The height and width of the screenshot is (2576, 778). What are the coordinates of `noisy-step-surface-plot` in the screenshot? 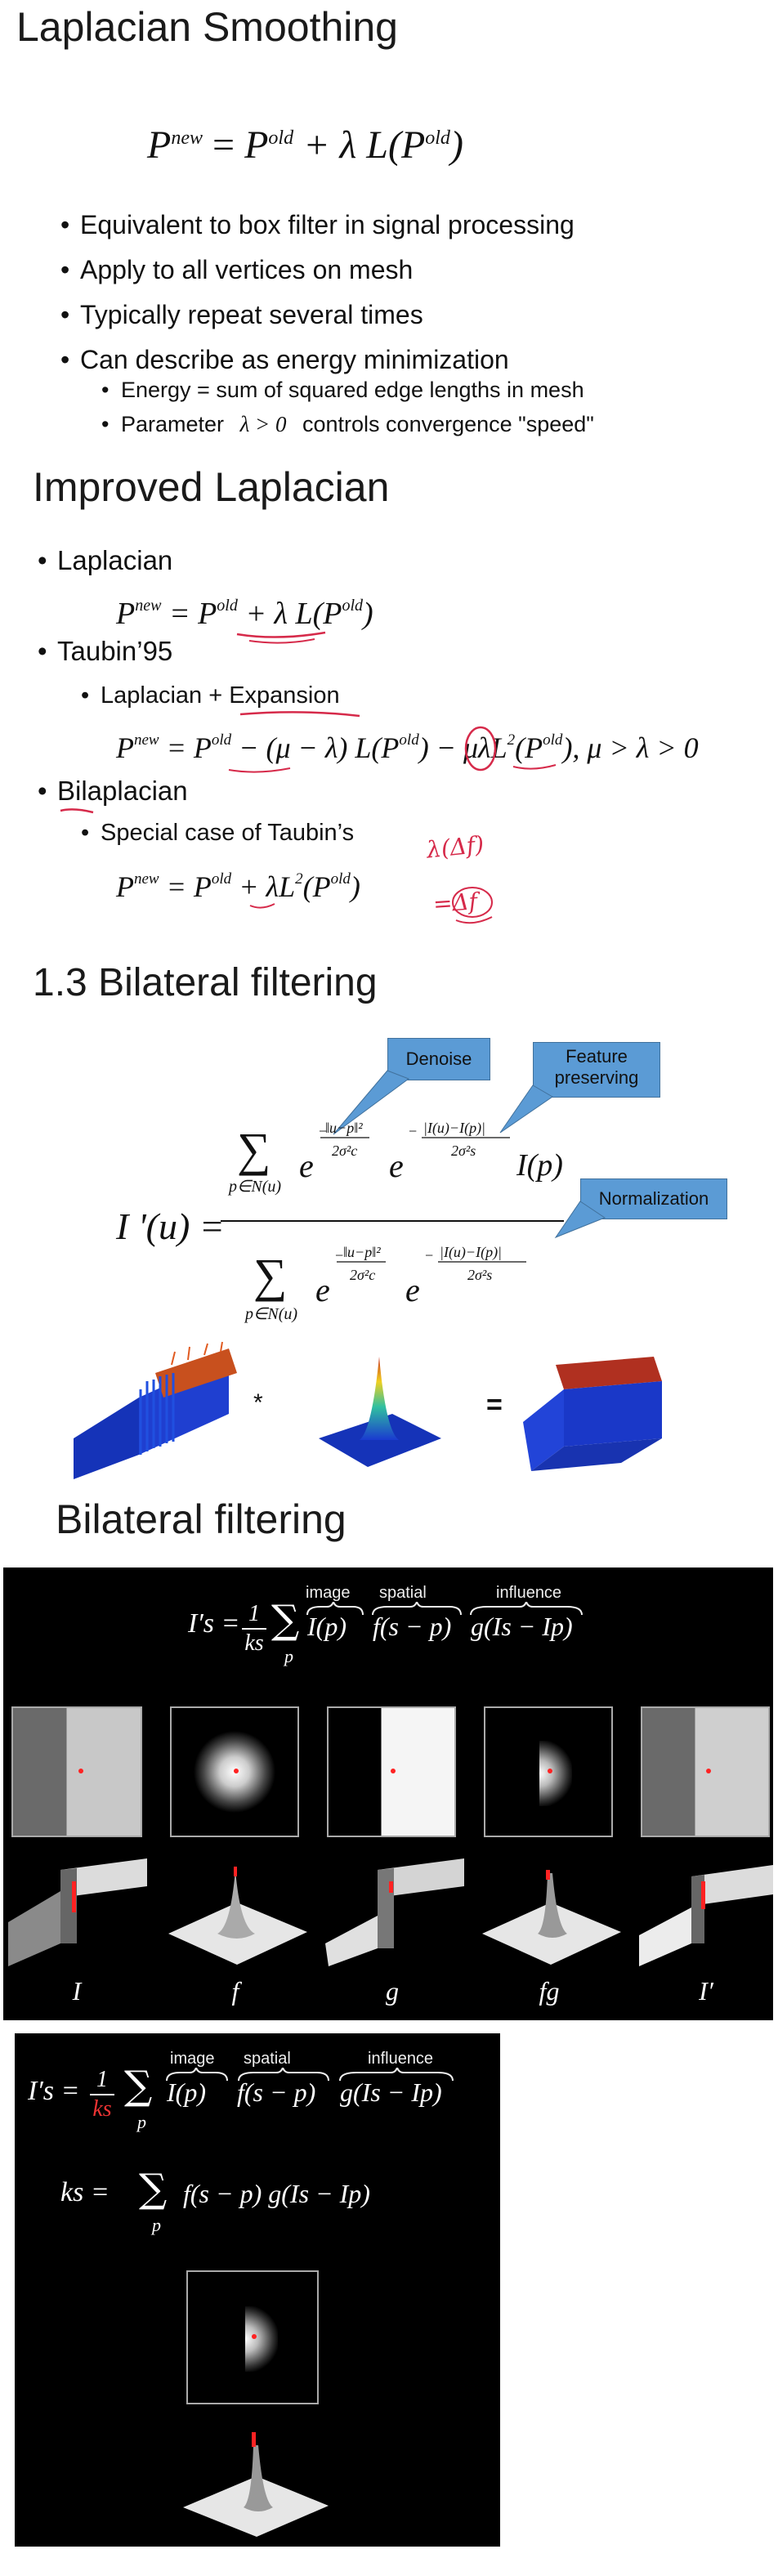 It's located at (156, 1410).